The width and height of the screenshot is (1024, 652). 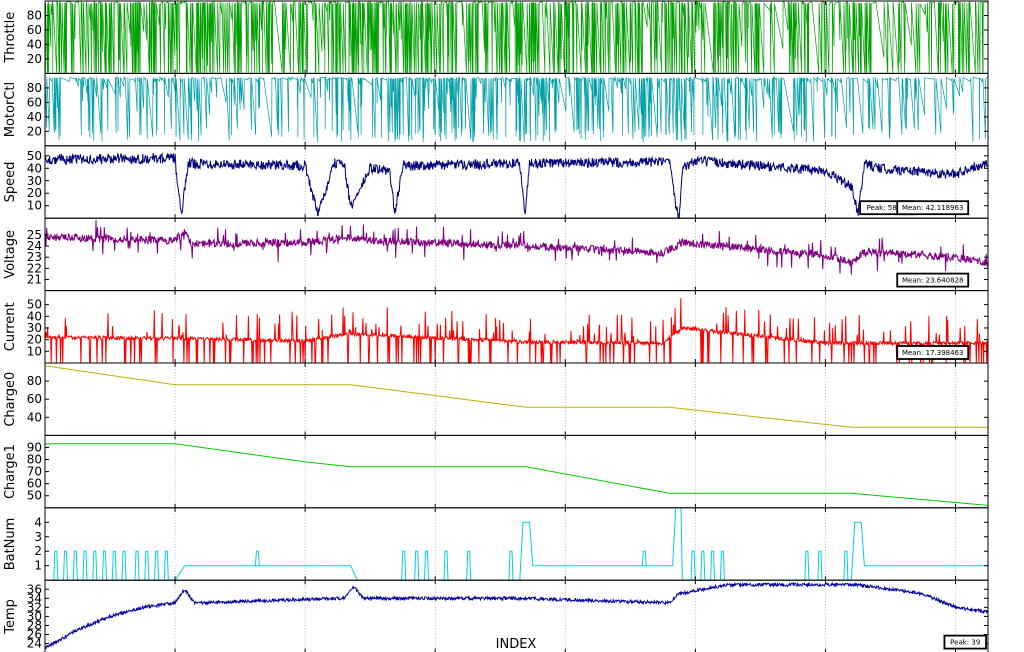 I want to click on series-line-voltage, so click(x=516, y=247).